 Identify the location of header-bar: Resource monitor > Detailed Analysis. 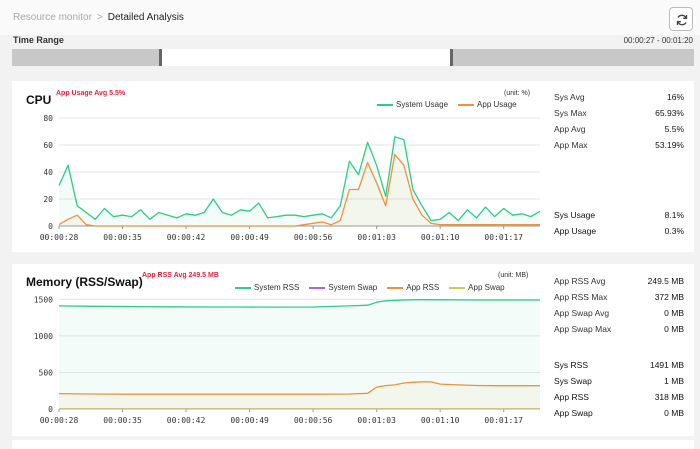
(350, 17).